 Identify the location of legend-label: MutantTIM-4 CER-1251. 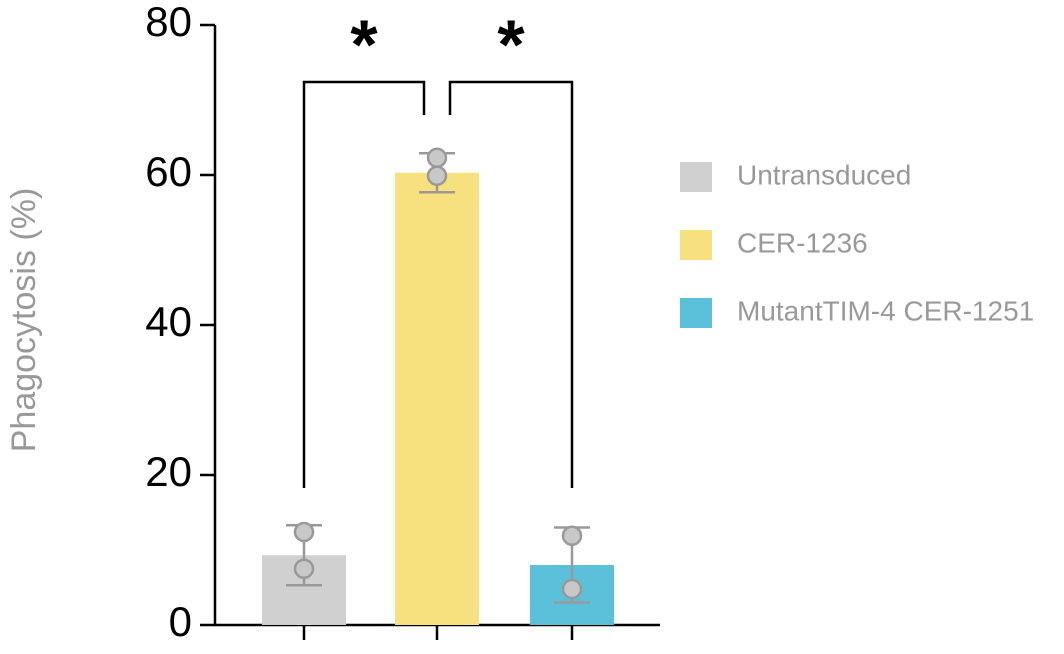
(885, 310).